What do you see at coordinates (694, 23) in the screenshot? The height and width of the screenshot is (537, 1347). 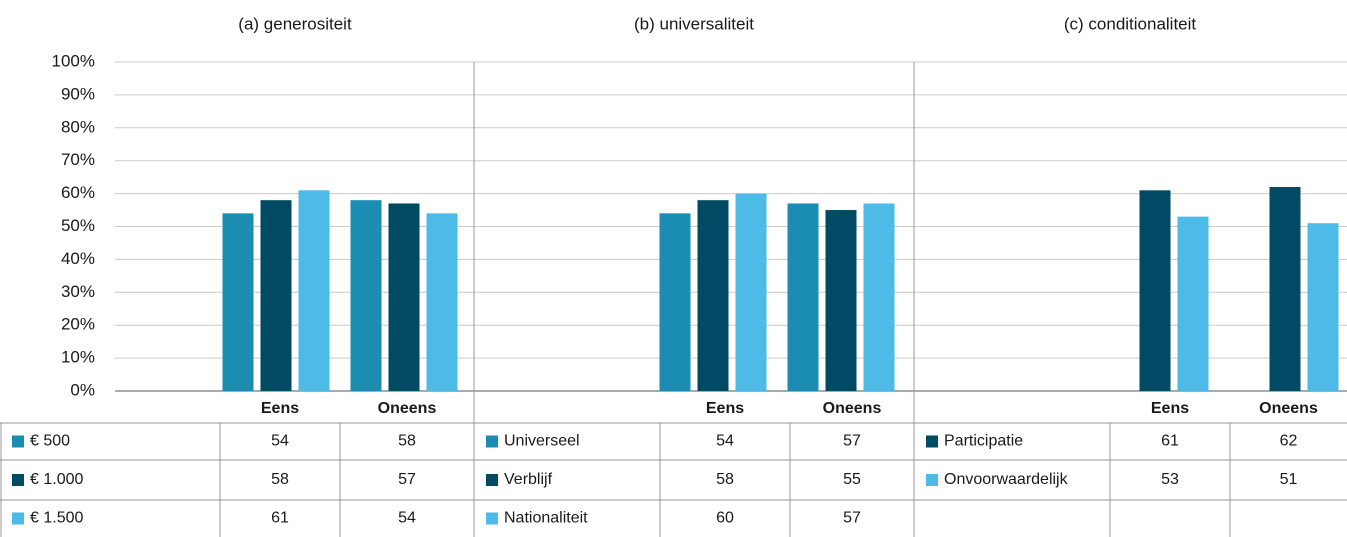 I see `panel-title: (b) universaliteit` at bounding box center [694, 23].